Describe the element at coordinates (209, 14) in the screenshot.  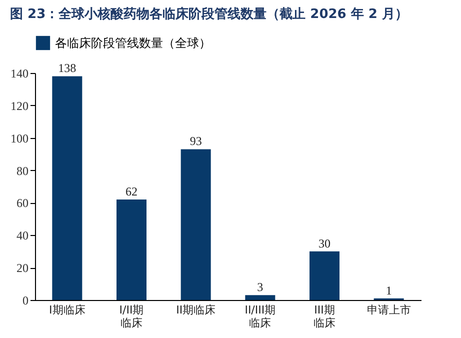
I see `chart-title: 图 23：全球小核酸药物各临床阶段管线数量（截止 2026 年 2 月）` at that location.